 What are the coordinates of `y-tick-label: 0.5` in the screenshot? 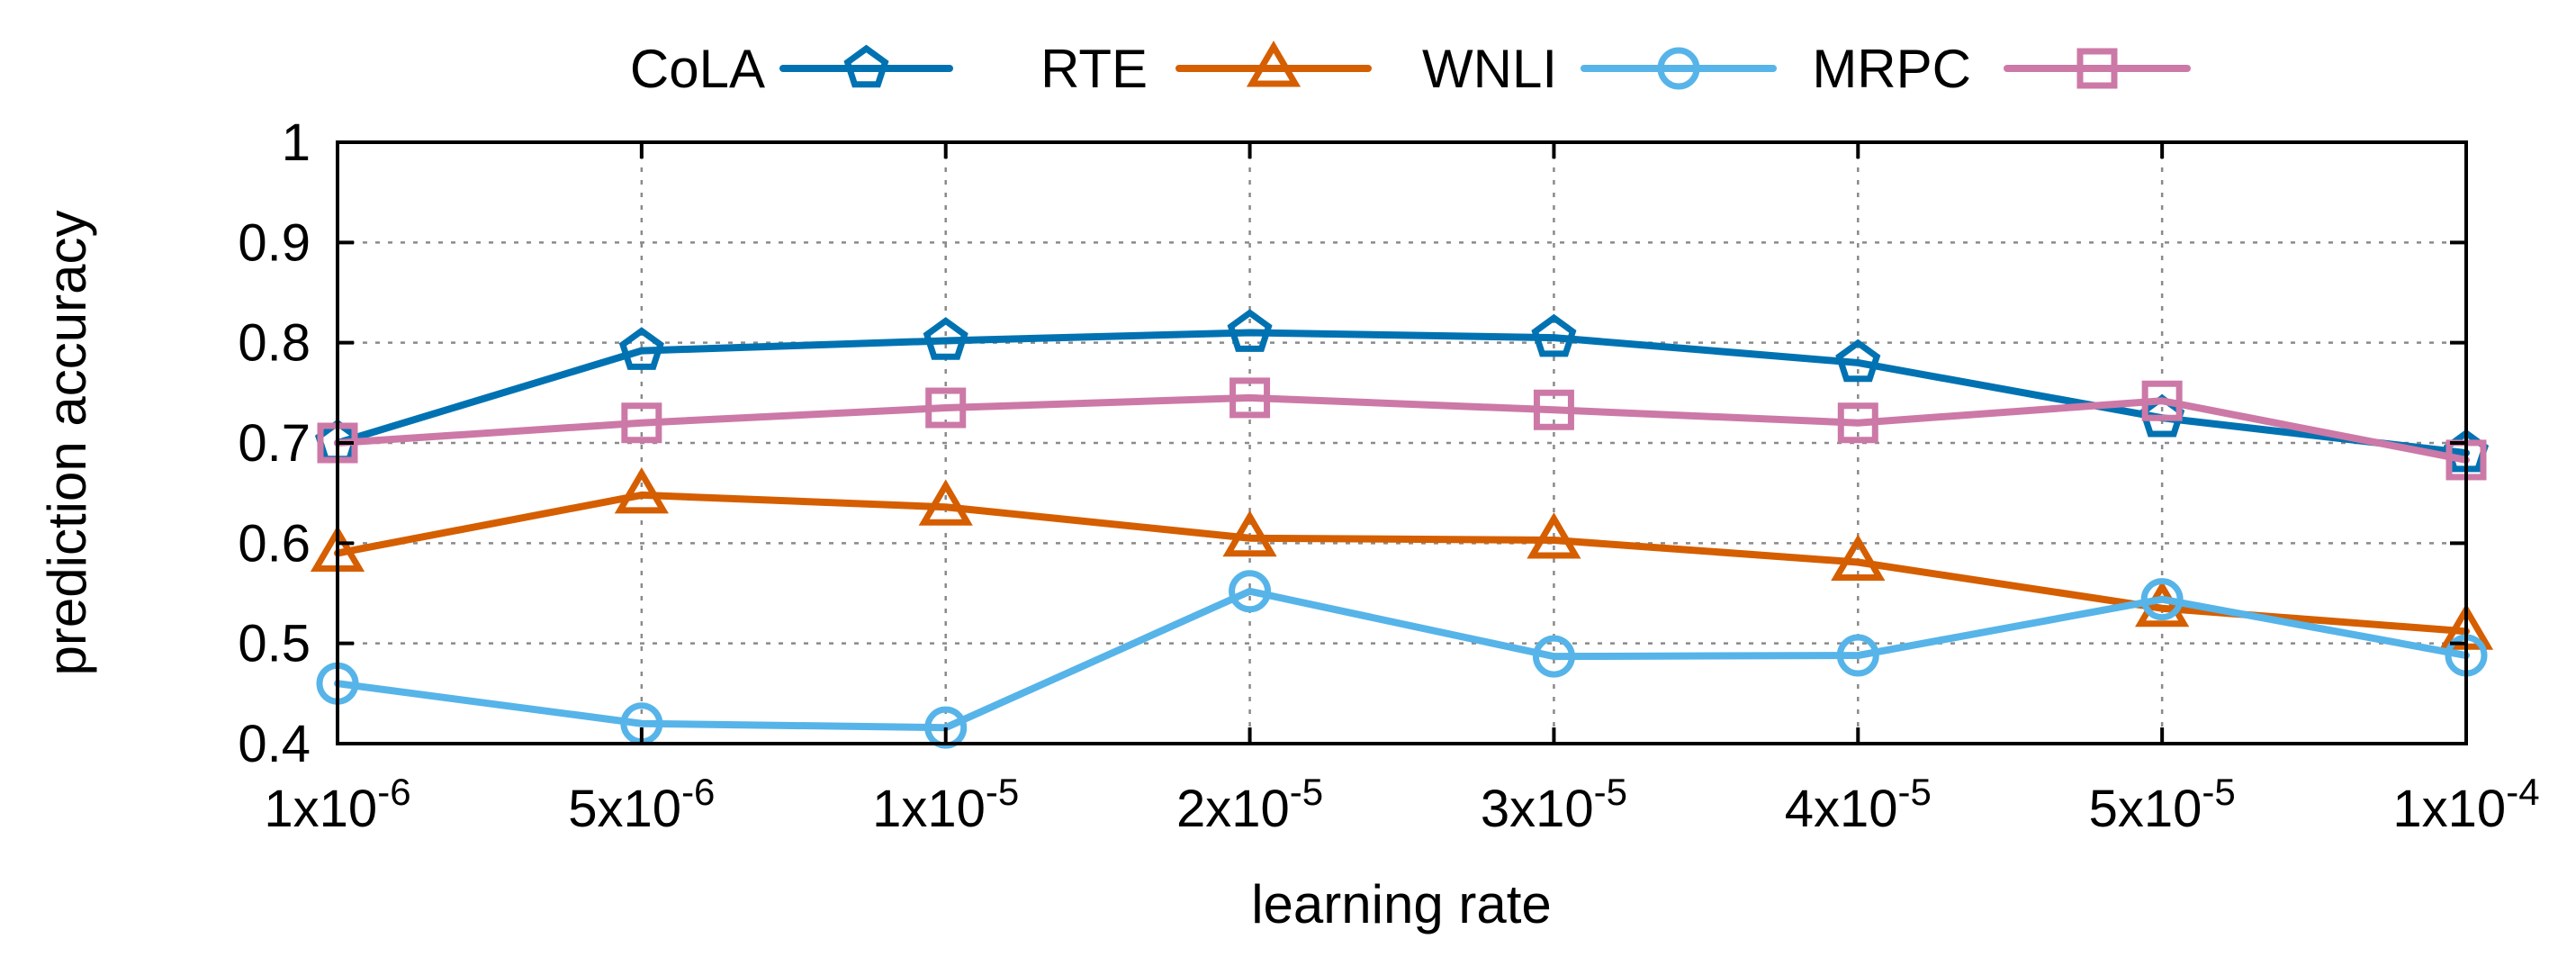 It's located at (274, 644).